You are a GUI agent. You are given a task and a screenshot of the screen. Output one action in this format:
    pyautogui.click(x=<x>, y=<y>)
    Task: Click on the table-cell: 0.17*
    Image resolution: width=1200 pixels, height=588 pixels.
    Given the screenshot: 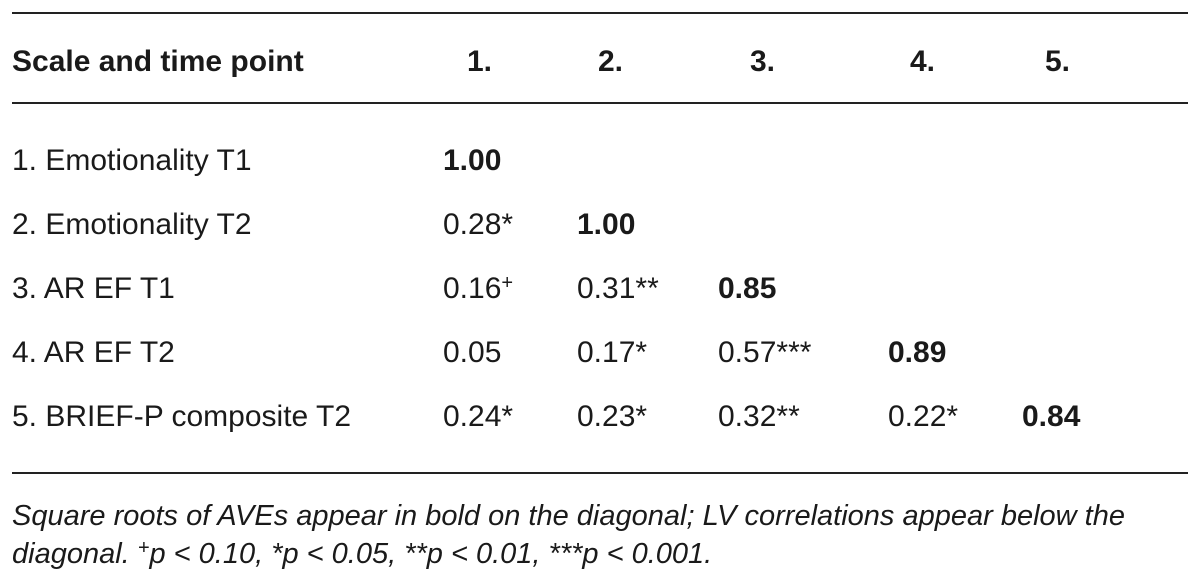 What is the action you would take?
    pyautogui.click(x=612, y=352)
    